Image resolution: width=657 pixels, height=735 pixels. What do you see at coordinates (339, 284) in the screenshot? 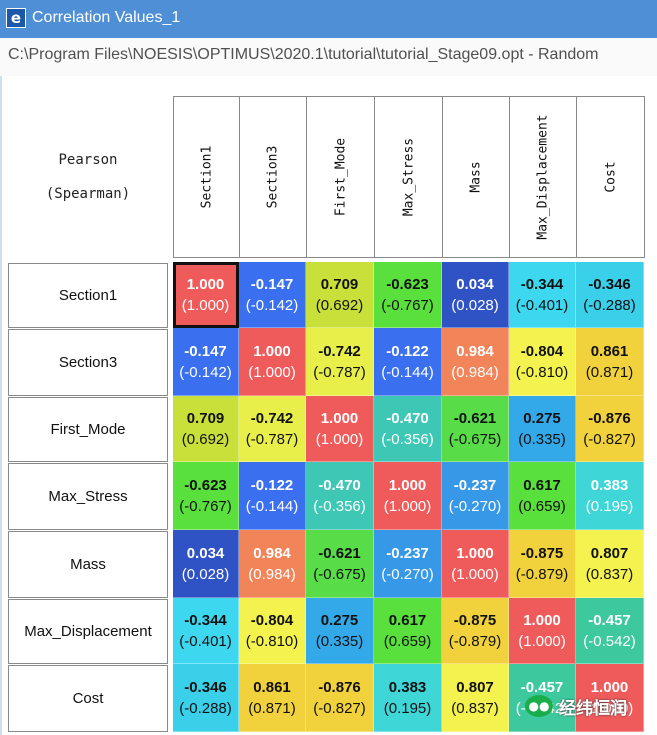
I see `pearson-value: 0.709` at bounding box center [339, 284].